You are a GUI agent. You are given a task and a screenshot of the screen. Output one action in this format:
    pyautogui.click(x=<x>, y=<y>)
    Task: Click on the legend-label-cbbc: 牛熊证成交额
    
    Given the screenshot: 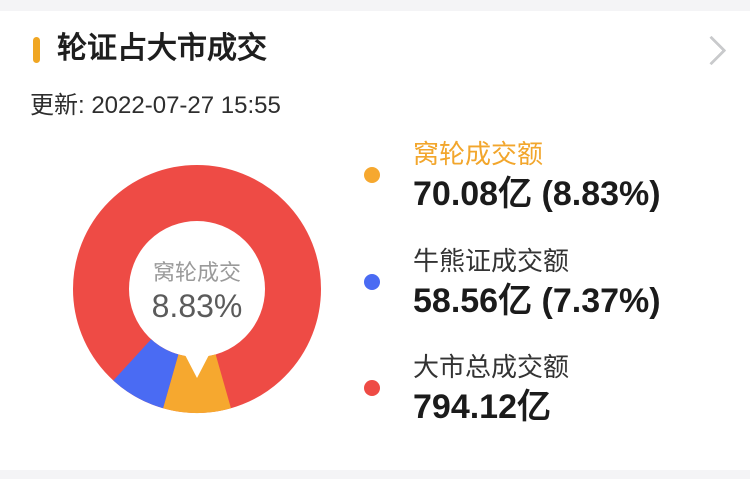 What is the action you would take?
    pyautogui.click(x=491, y=261)
    